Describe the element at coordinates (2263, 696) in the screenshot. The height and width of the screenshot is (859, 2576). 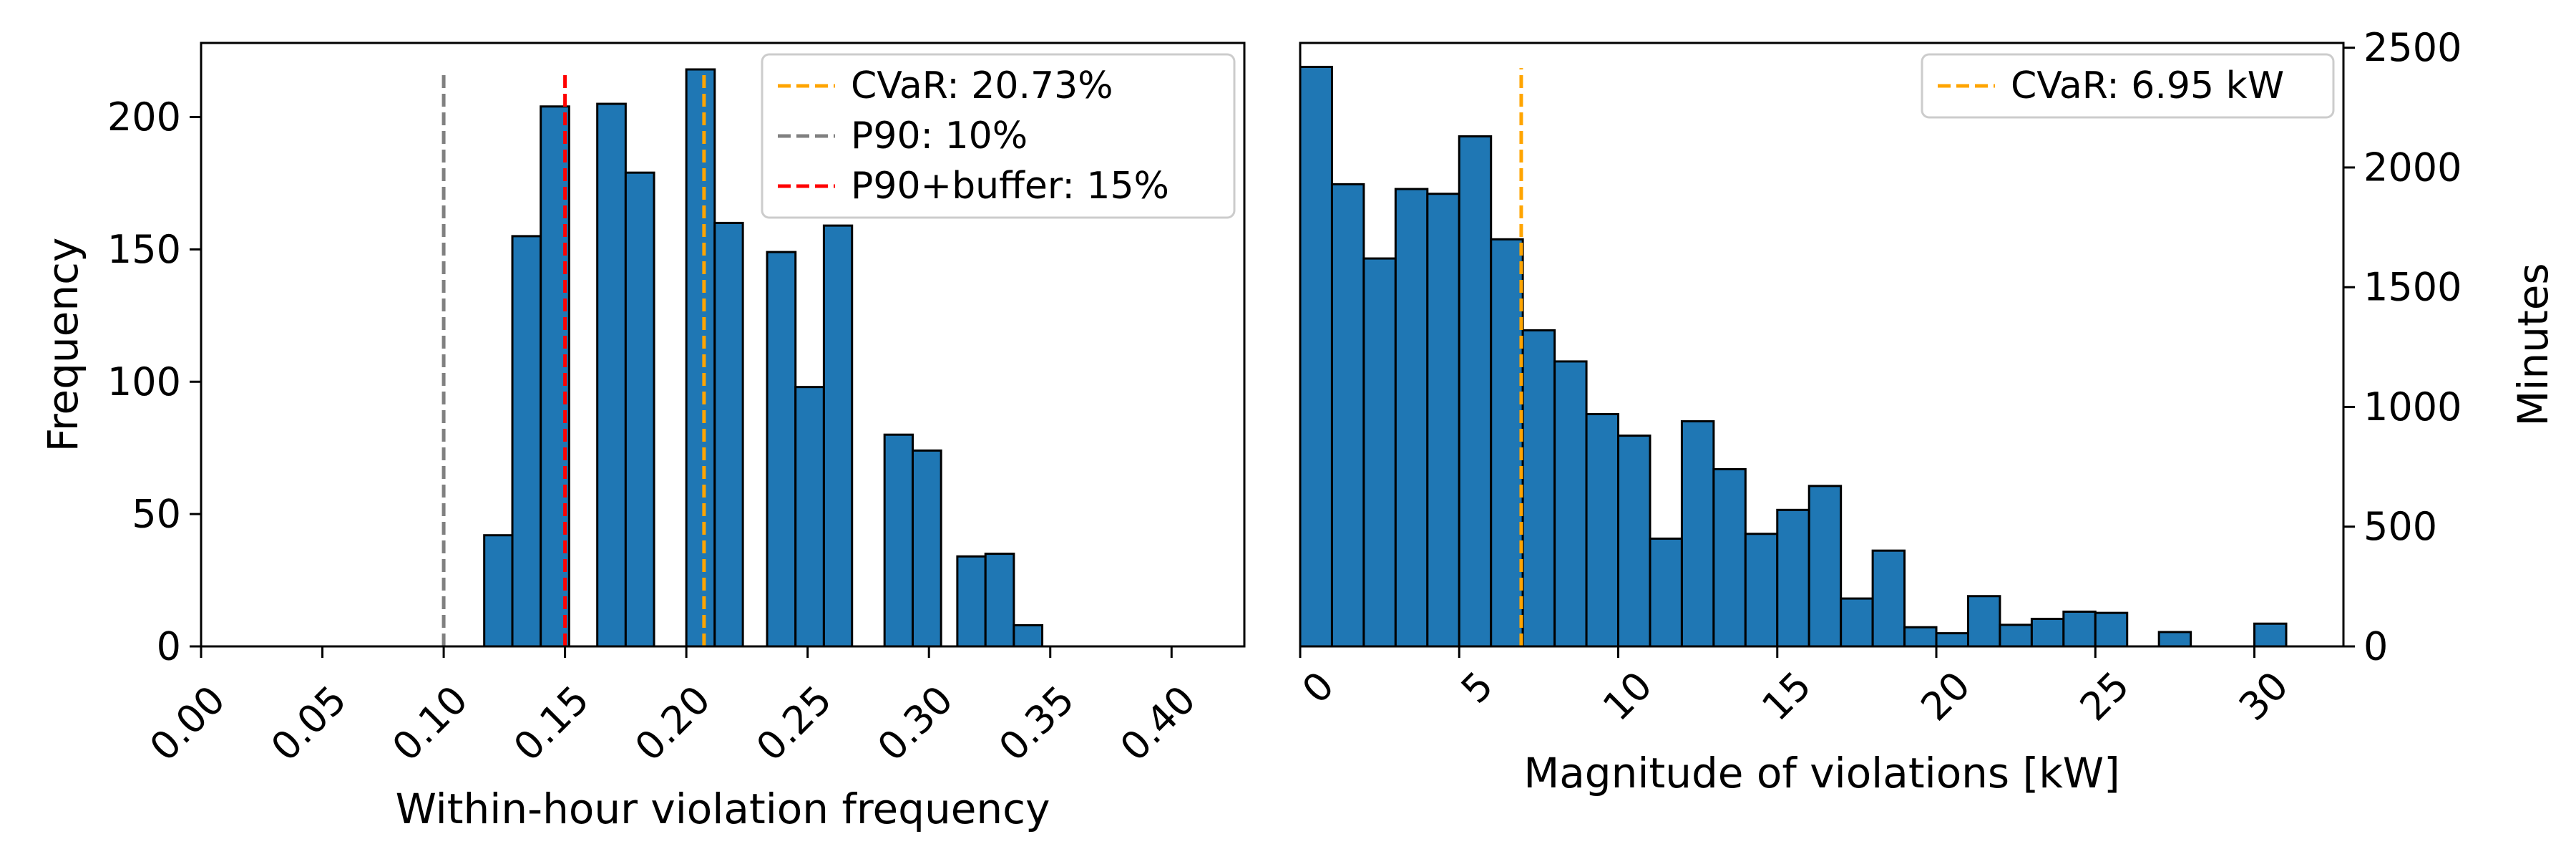
I see `x-tick-label: 30` at that location.